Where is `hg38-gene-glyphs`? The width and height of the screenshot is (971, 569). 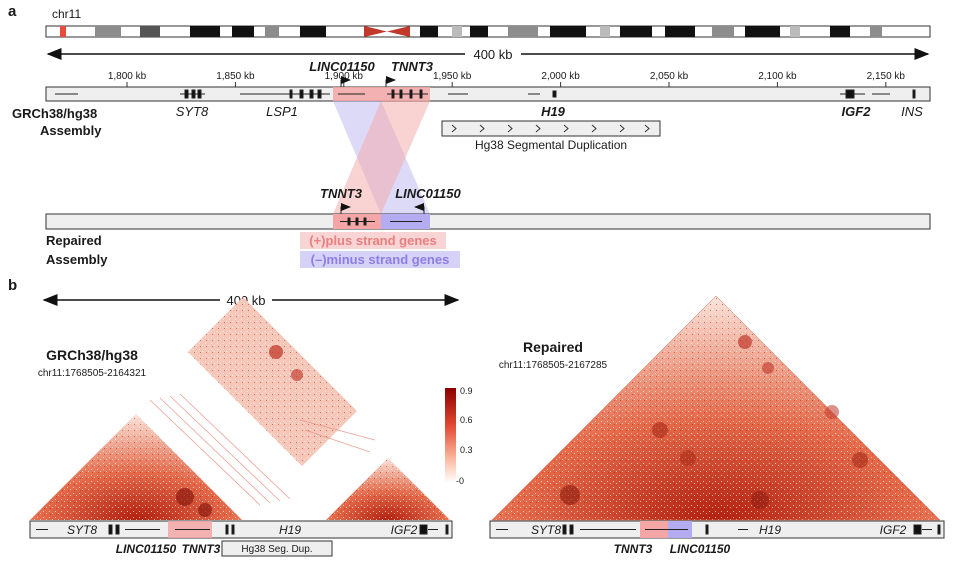
hg38-gene-glyphs is located at coordinates (485, 94).